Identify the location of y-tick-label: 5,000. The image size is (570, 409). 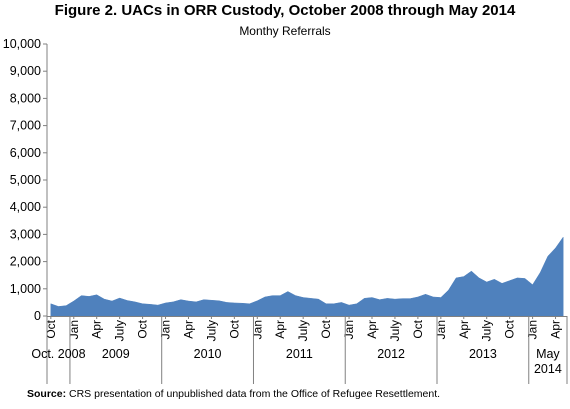
(25, 180).